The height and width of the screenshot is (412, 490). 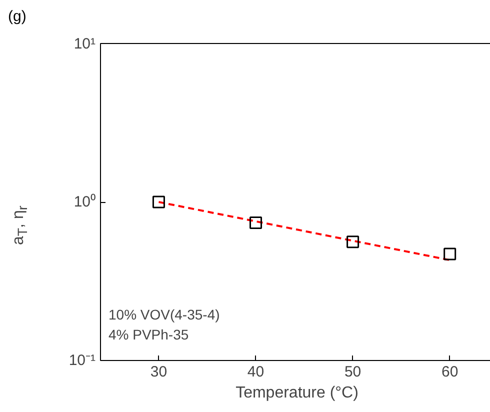 What do you see at coordinates (297, 393) in the screenshot?
I see `x-axis-title: Temperature (°C)` at bounding box center [297, 393].